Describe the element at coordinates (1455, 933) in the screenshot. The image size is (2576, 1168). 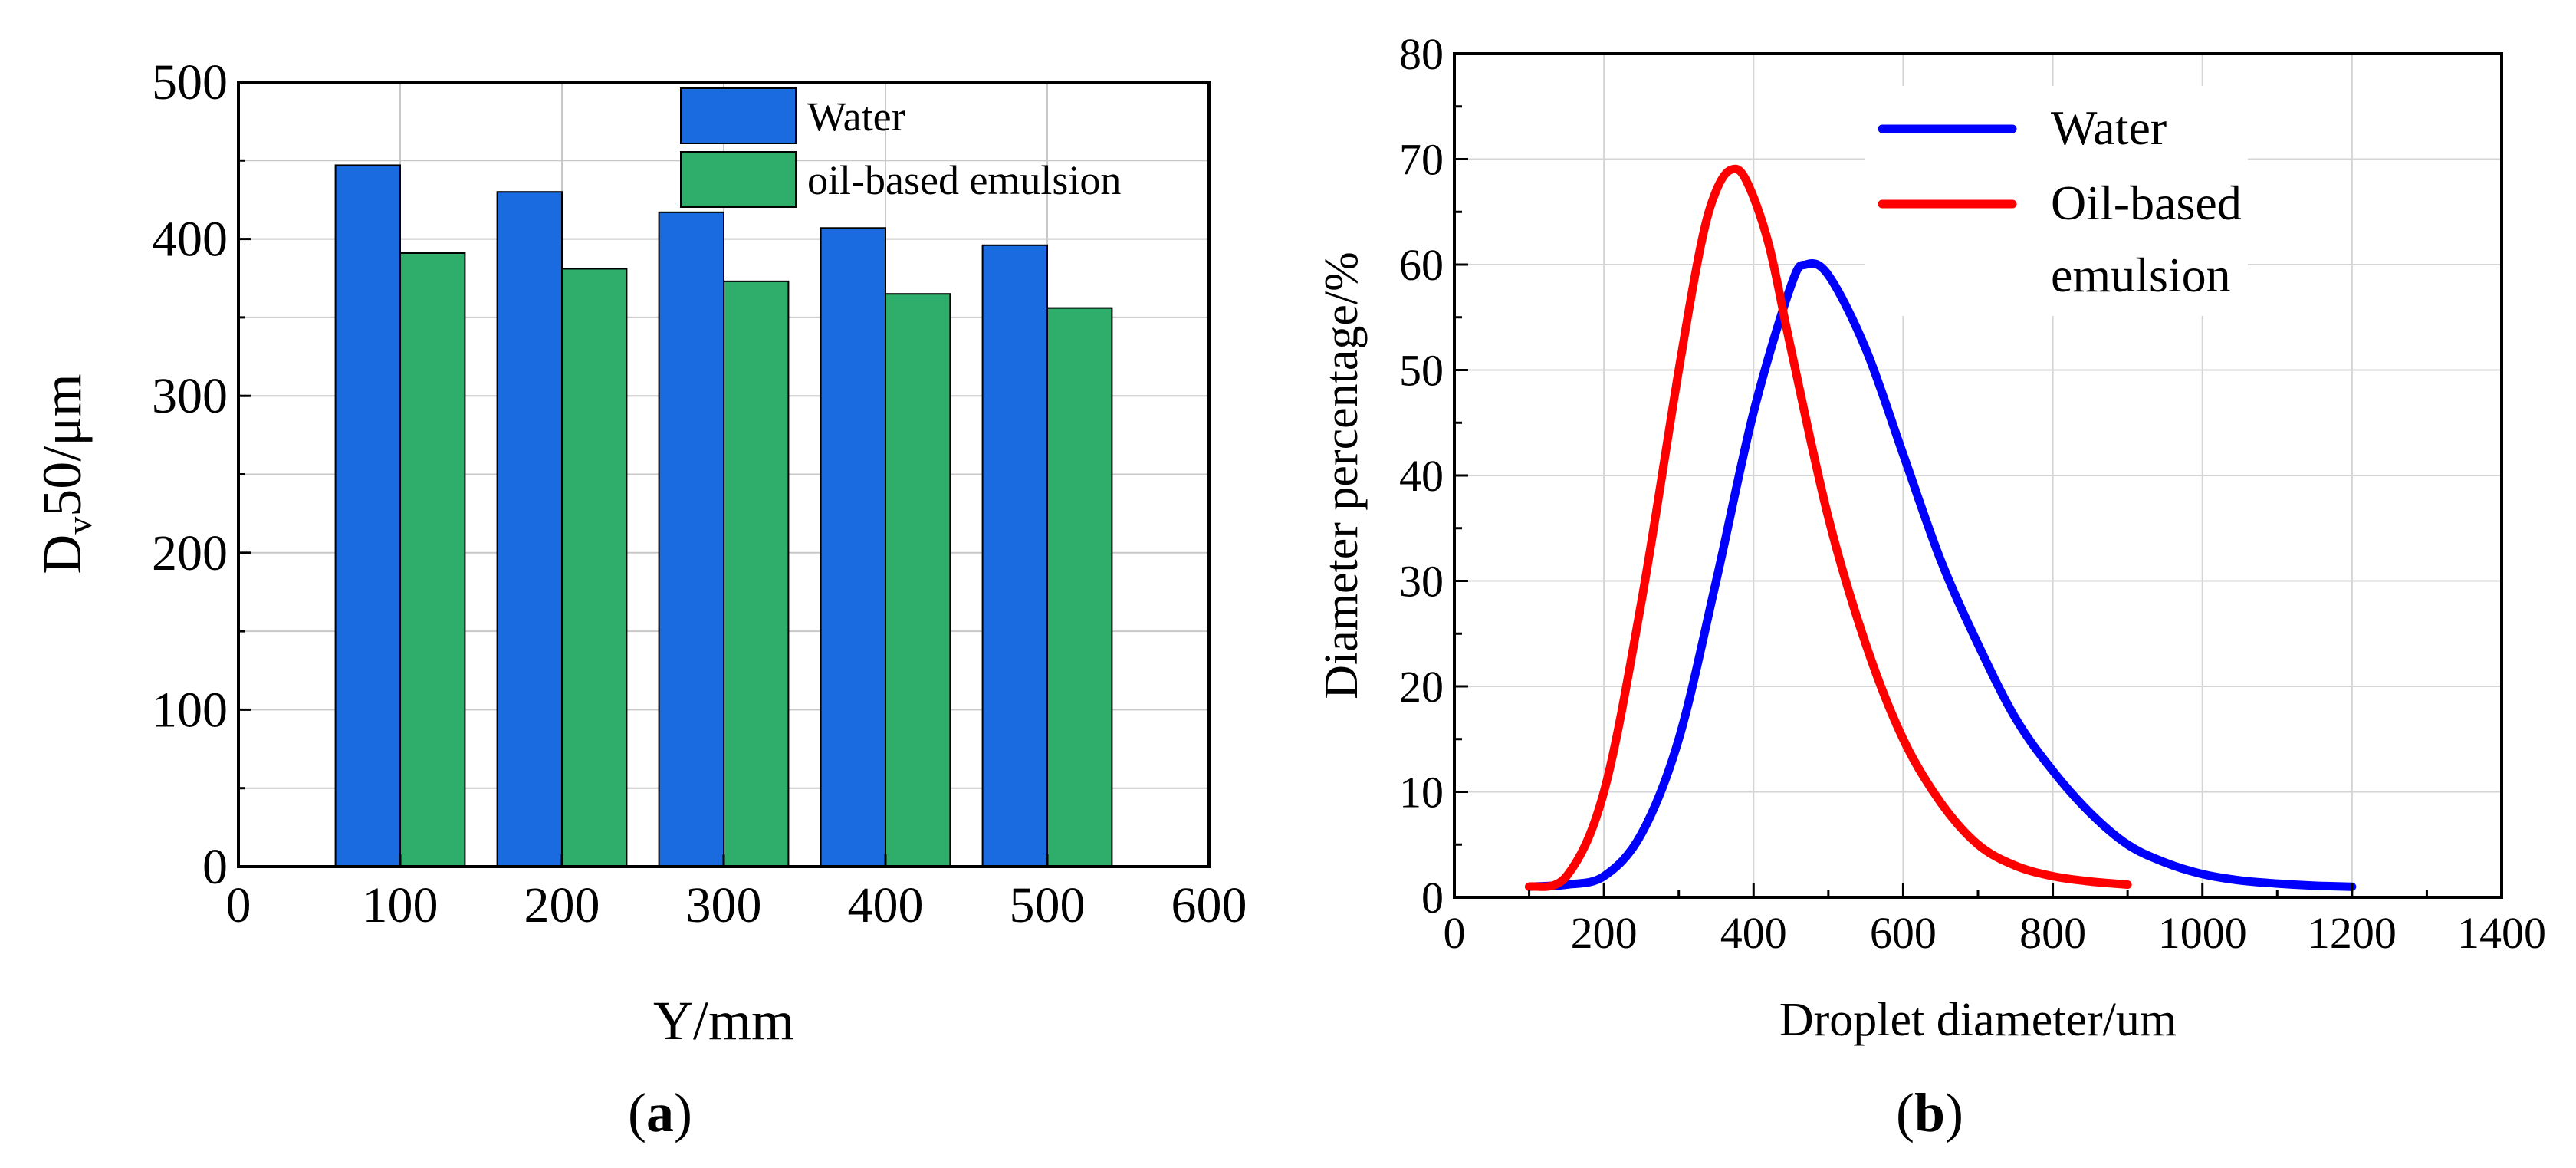
I see `x-tick-label-b: 0` at that location.